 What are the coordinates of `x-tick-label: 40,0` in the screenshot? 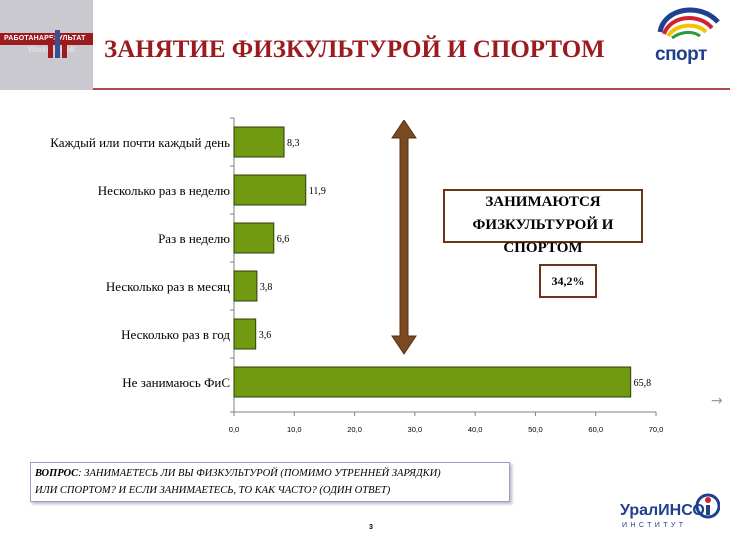 It's located at (475, 429).